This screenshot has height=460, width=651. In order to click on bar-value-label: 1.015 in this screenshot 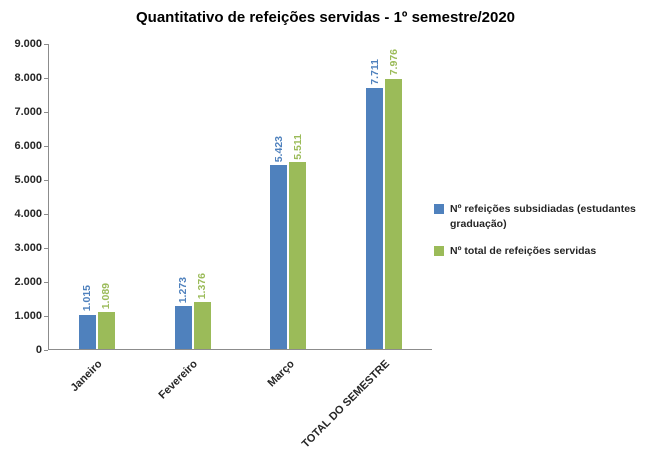, I will do `click(87, 298)`.